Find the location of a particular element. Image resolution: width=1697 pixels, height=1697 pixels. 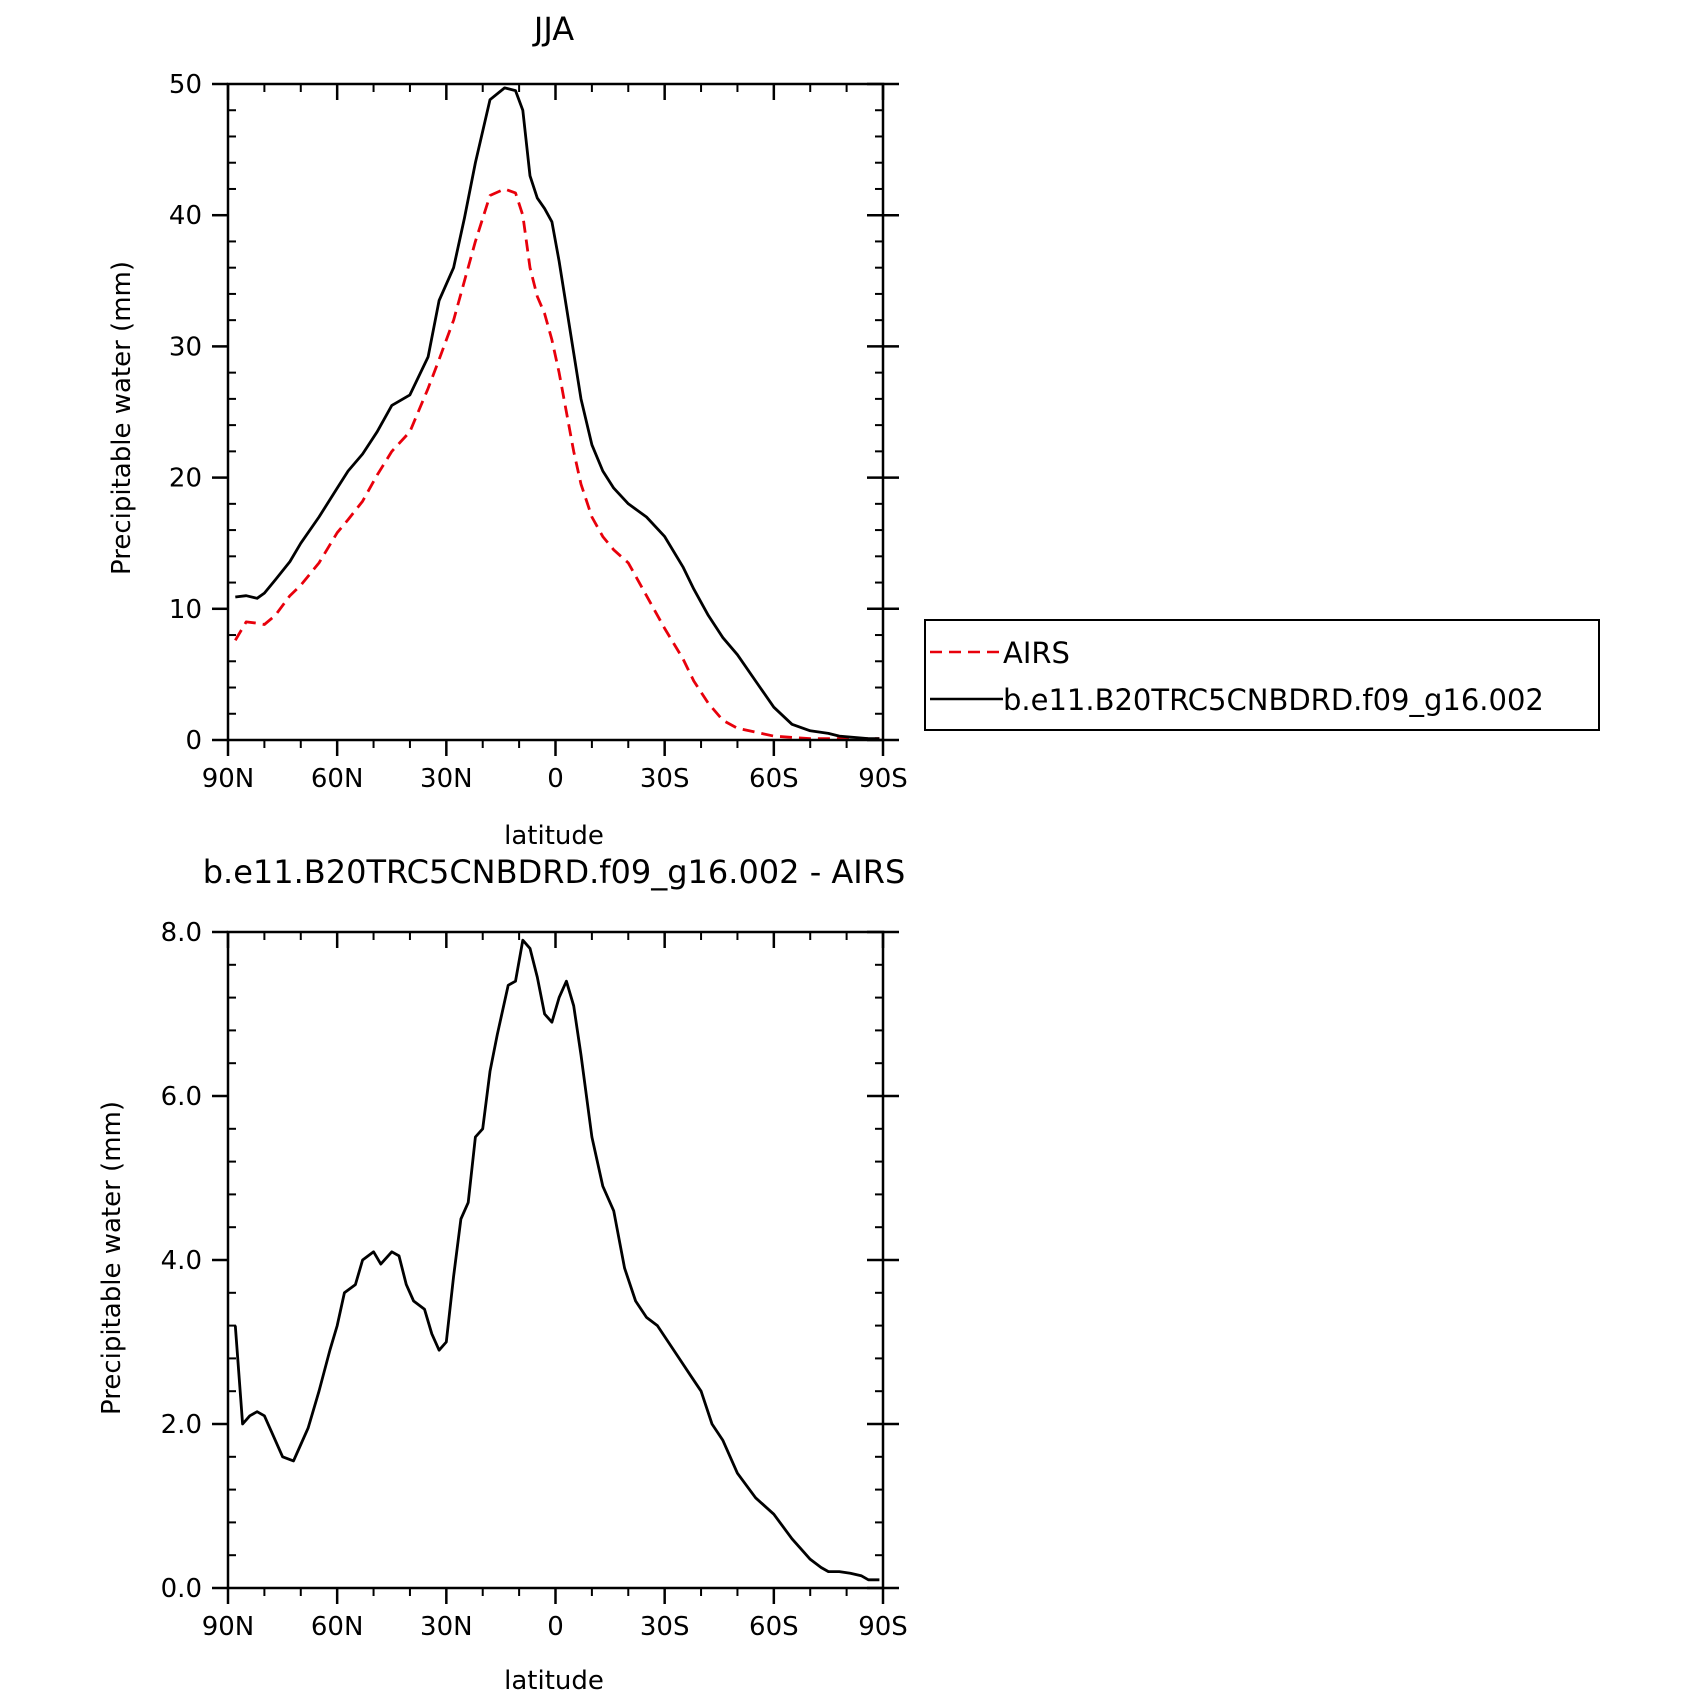

bottom-x-tick-label: 90S is located at coordinates (883, 1627).